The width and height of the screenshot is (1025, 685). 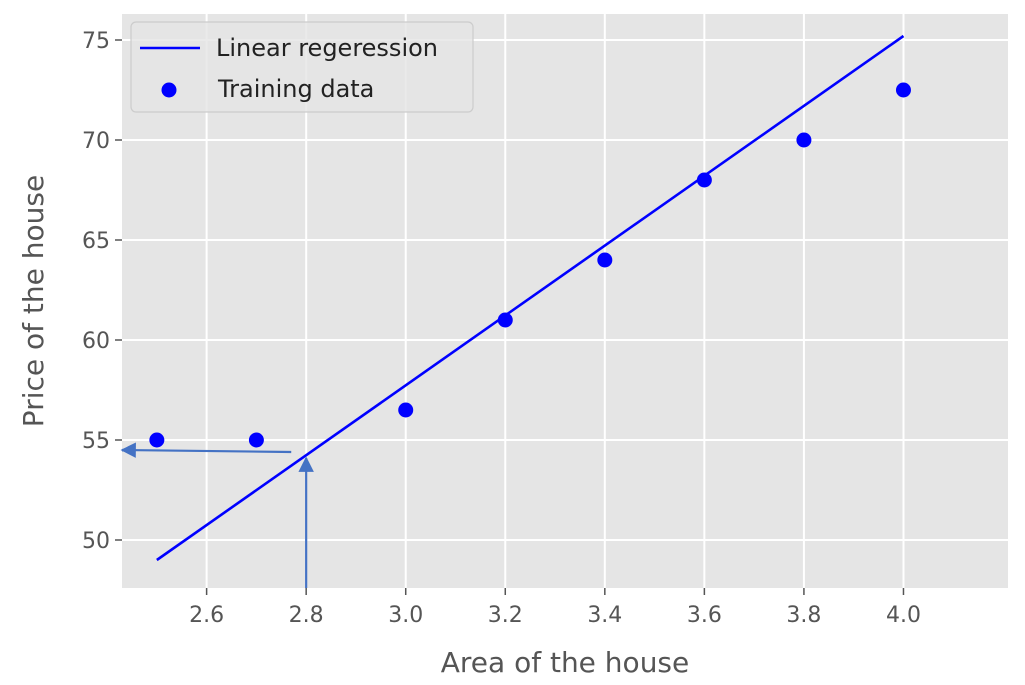 What do you see at coordinates (306, 615) in the screenshot?
I see `x-tick-label: 2.8` at bounding box center [306, 615].